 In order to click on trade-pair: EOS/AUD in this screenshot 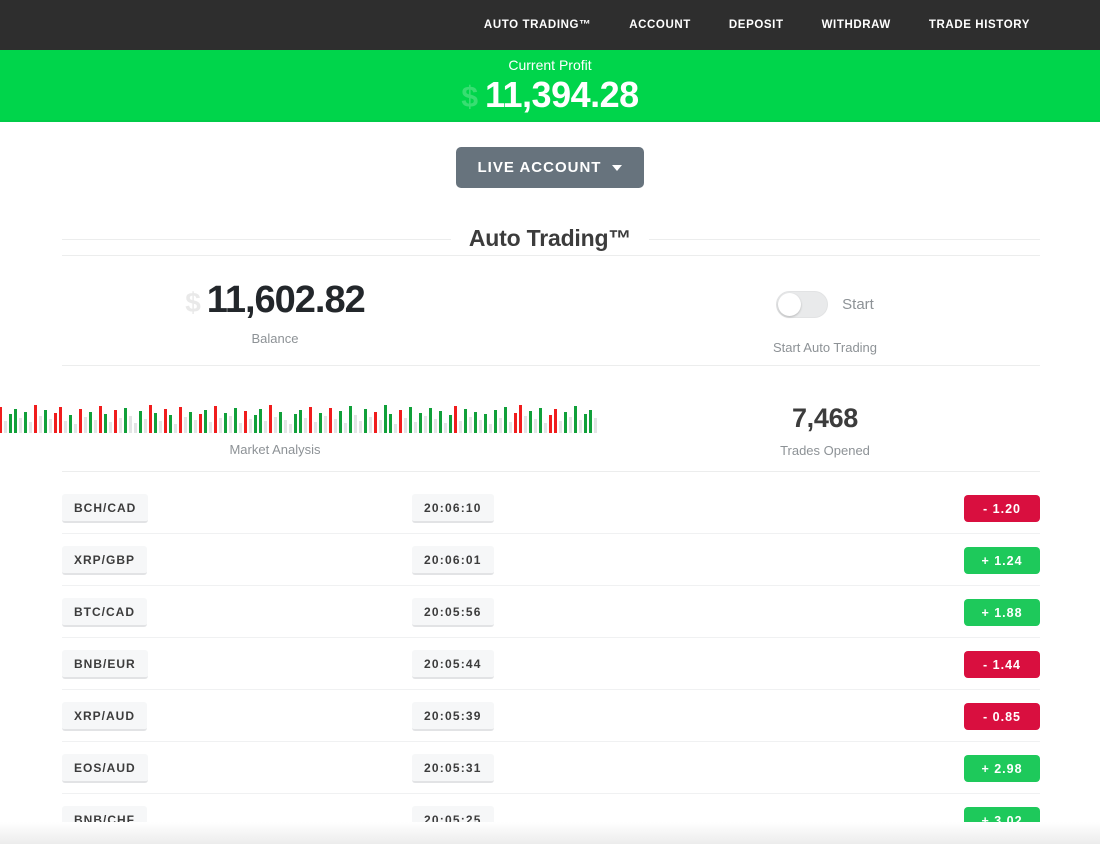, I will do `click(105, 768)`.